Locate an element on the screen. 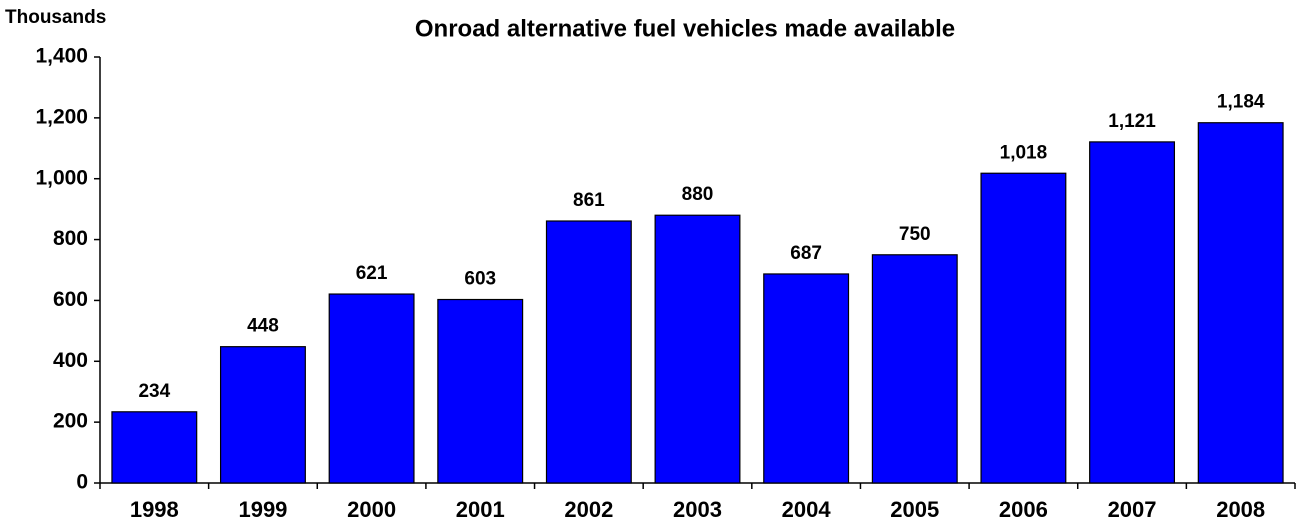 The width and height of the screenshot is (1305, 526). y-tick-label: 1,400 is located at coordinates (61, 56).